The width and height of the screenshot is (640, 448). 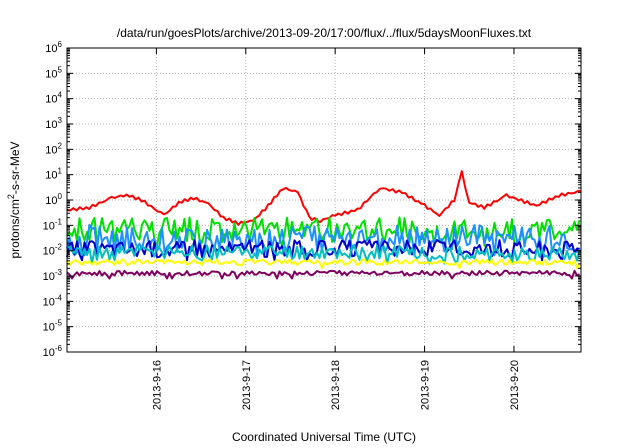 What do you see at coordinates (60, 171) in the screenshot?
I see `y-tick-exp: 1` at bounding box center [60, 171].